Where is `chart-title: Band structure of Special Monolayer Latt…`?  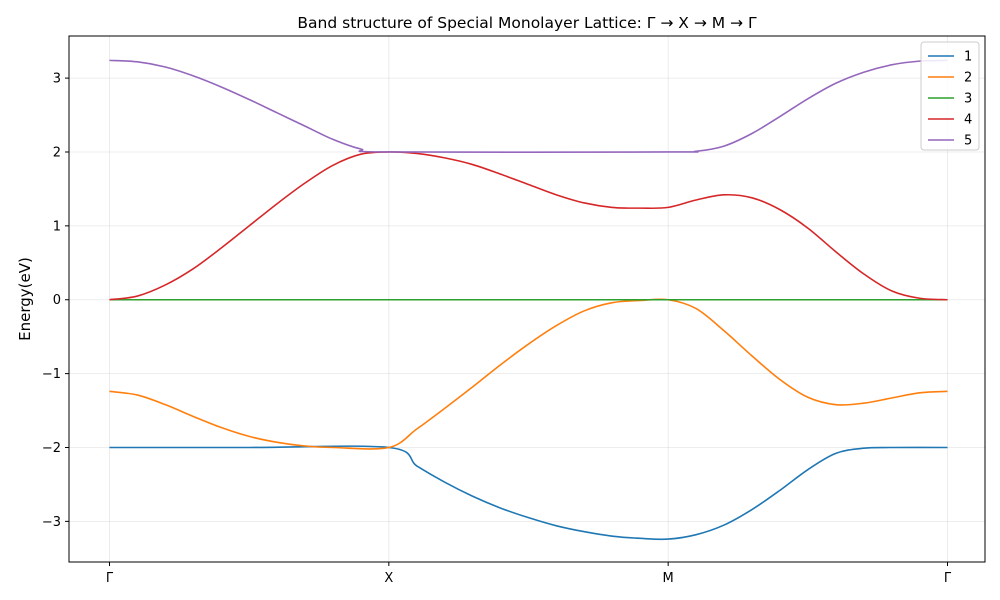
chart-title: Band structure of Special Monolayer Latt… is located at coordinates (527, 23).